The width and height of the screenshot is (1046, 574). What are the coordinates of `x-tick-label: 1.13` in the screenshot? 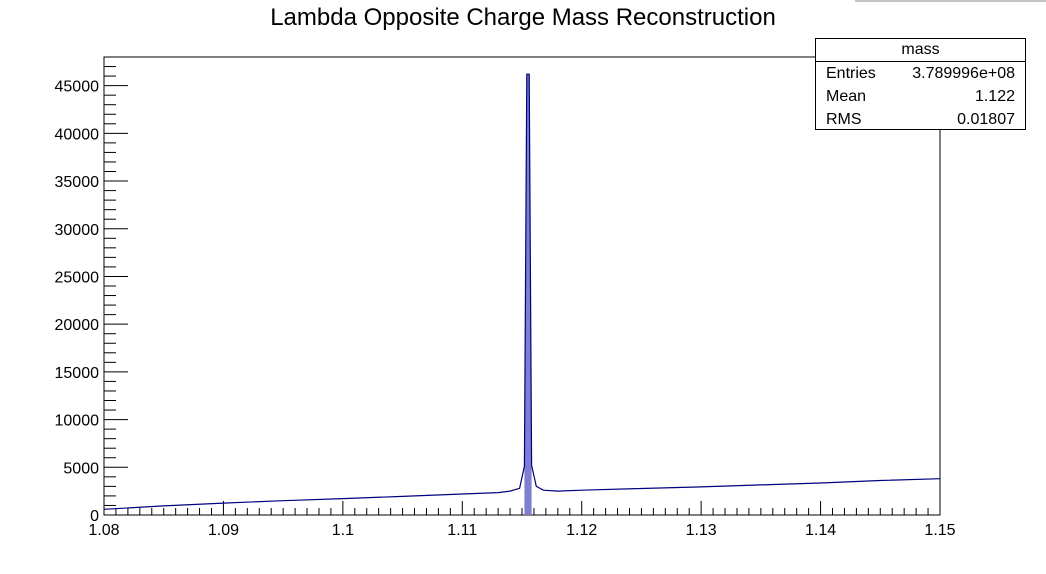 It's located at (701, 530).